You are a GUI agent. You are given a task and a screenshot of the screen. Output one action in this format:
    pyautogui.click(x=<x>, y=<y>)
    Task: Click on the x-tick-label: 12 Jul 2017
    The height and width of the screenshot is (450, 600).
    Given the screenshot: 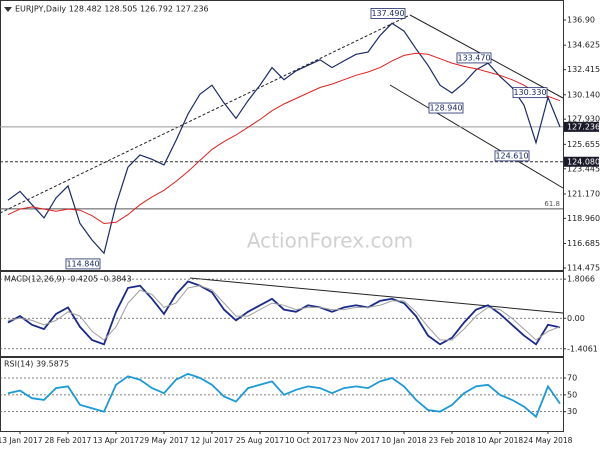 What is the action you would take?
    pyautogui.click(x=212, y=440)
    